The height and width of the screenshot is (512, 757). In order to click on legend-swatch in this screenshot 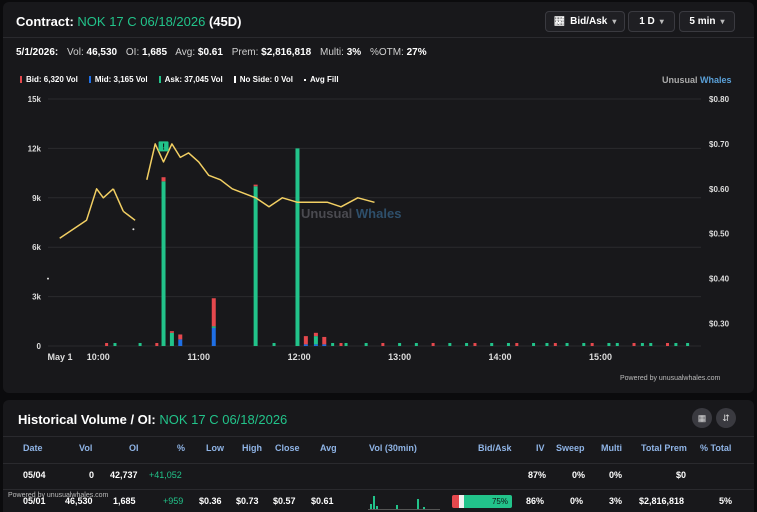, I will do `click(89, 79)`.